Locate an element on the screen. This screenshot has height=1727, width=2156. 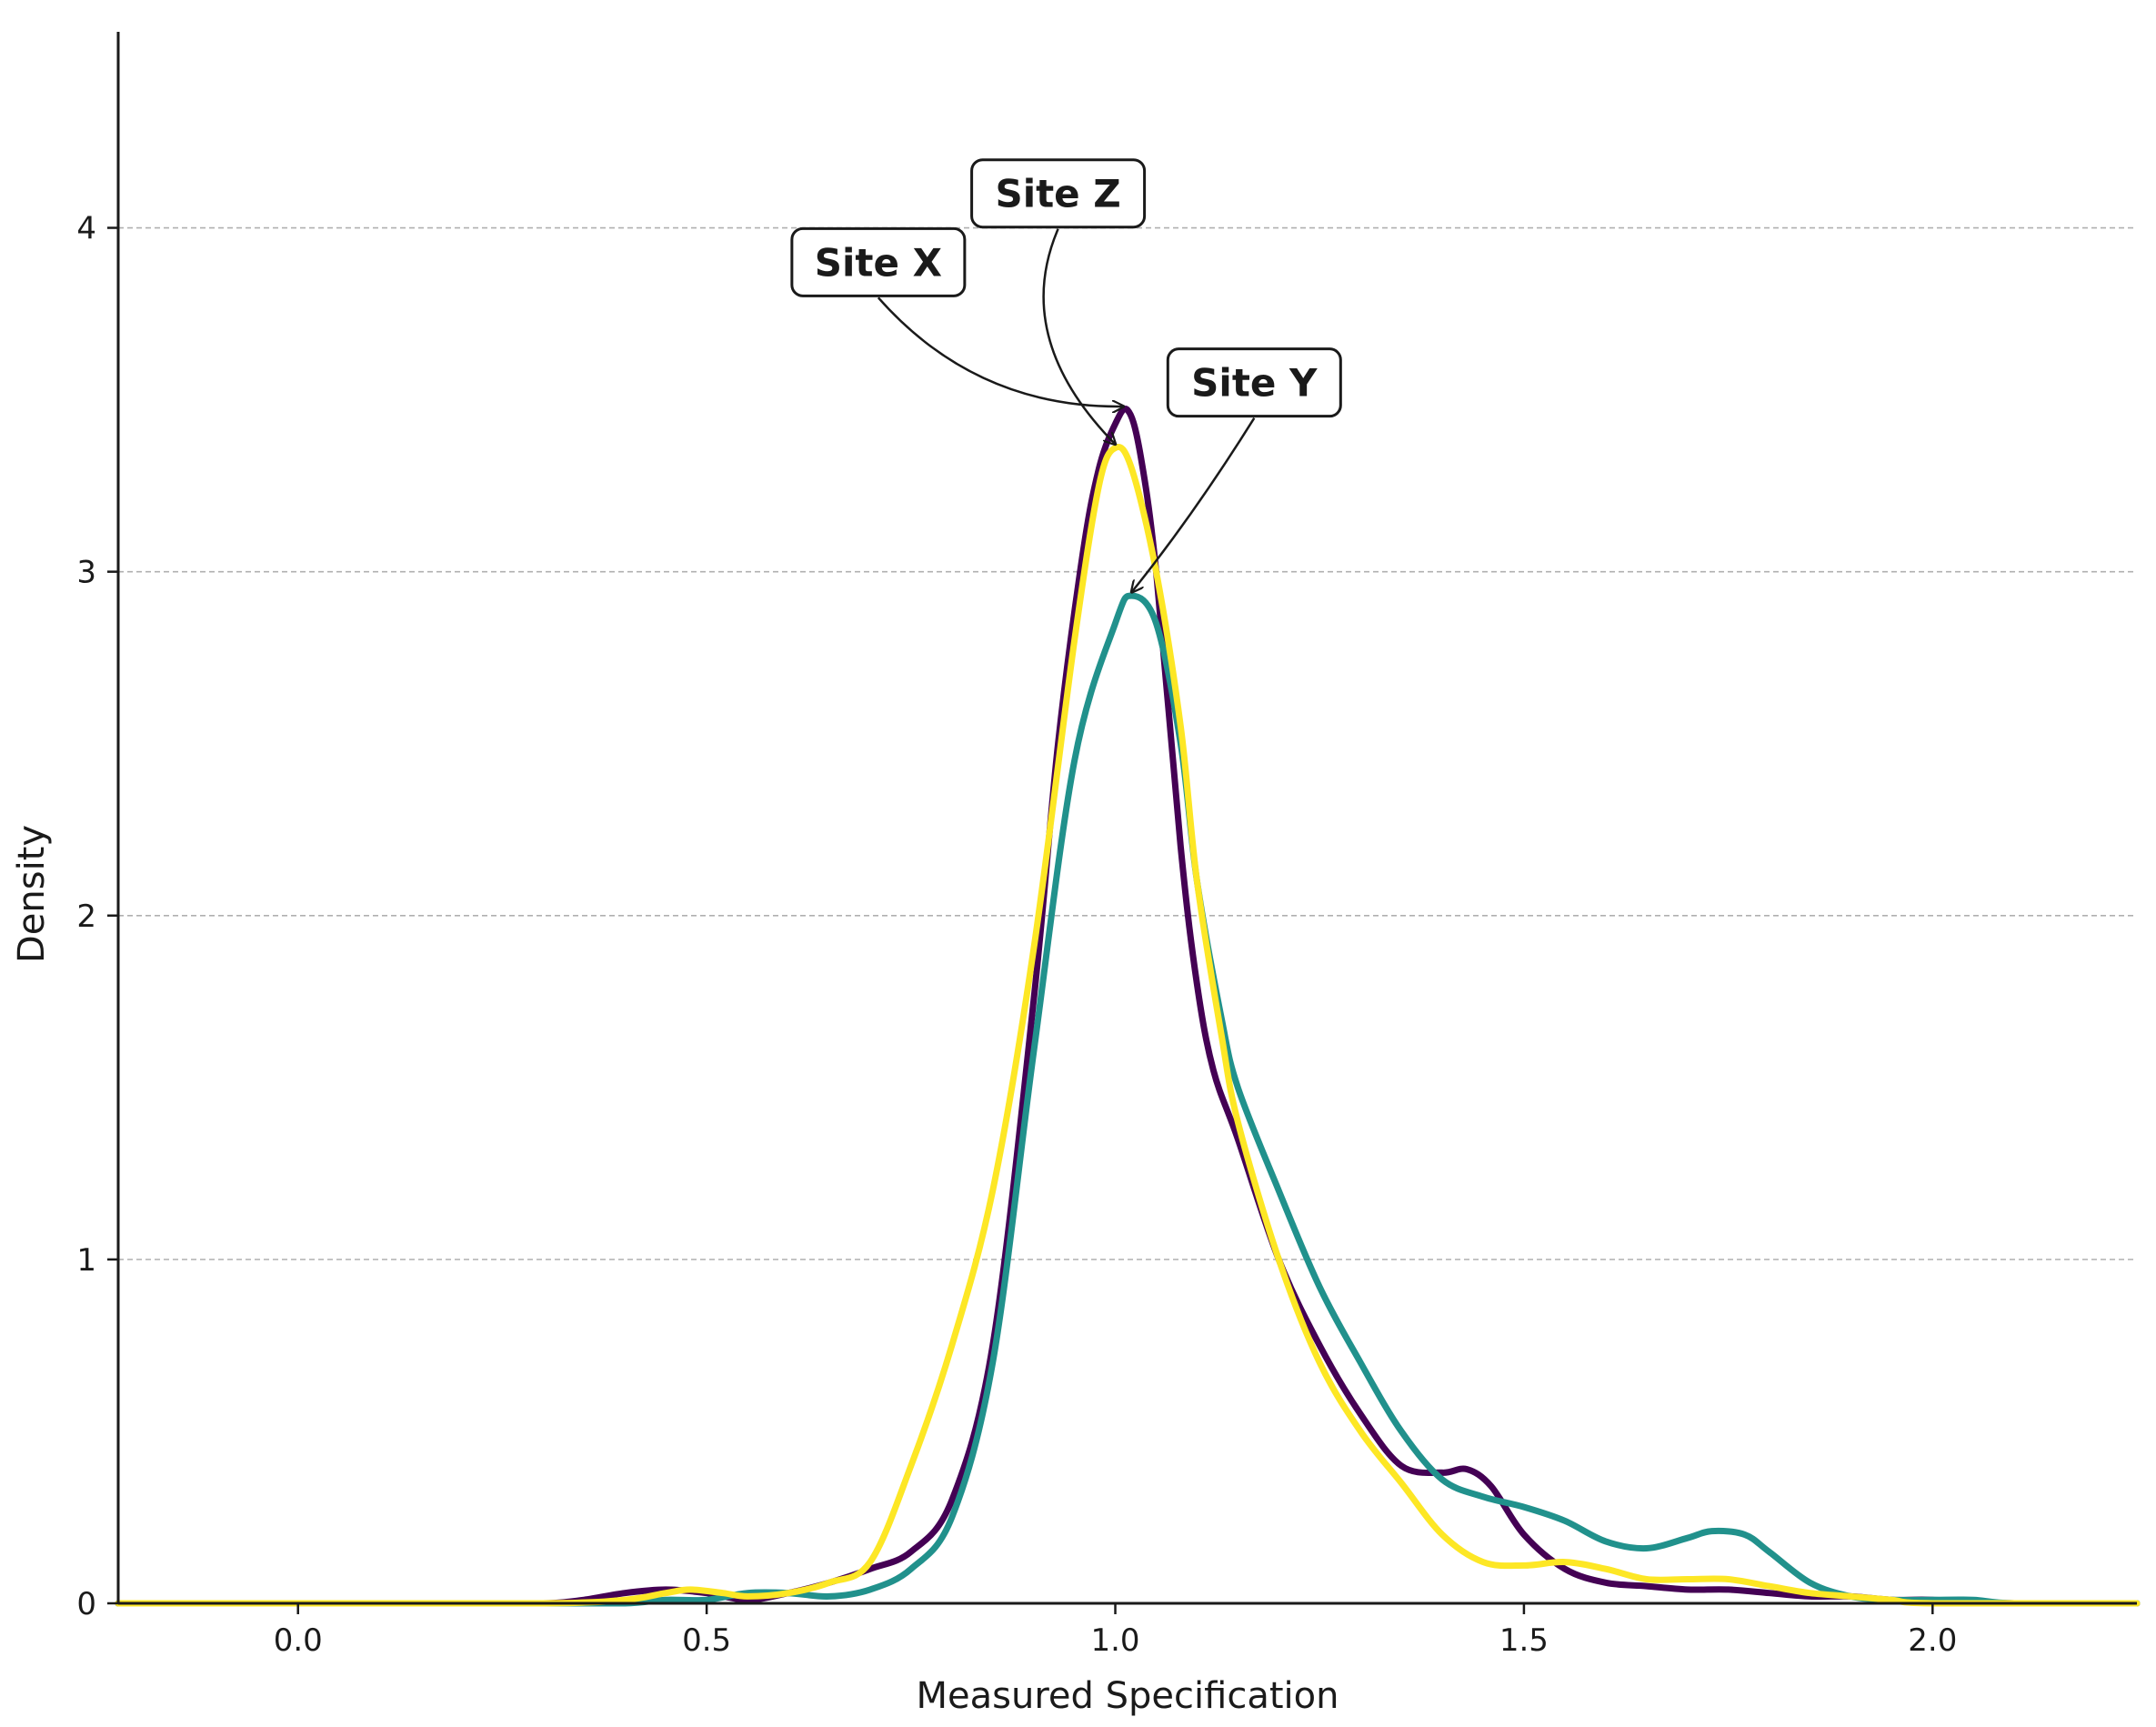
annotation-arrow-site-x is located at coordinates (1000, 351).